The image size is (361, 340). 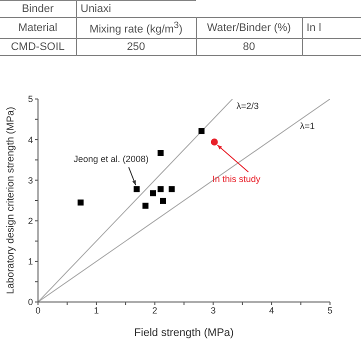 What do you see at coordinates (111, 159) in the screenshot?
I see `annotation: Jeong et al. (2008)` at bounding box center [111, 159].